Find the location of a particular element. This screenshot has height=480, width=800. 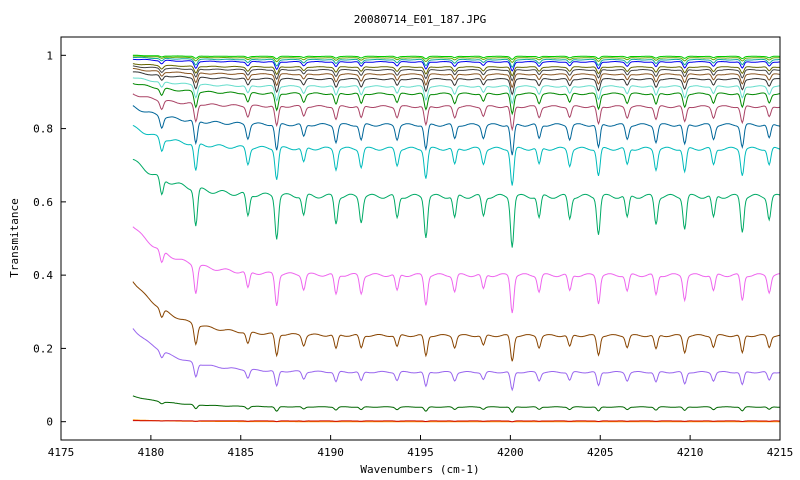

x-tick-label: 4195 is located at coordinates (420, 452).